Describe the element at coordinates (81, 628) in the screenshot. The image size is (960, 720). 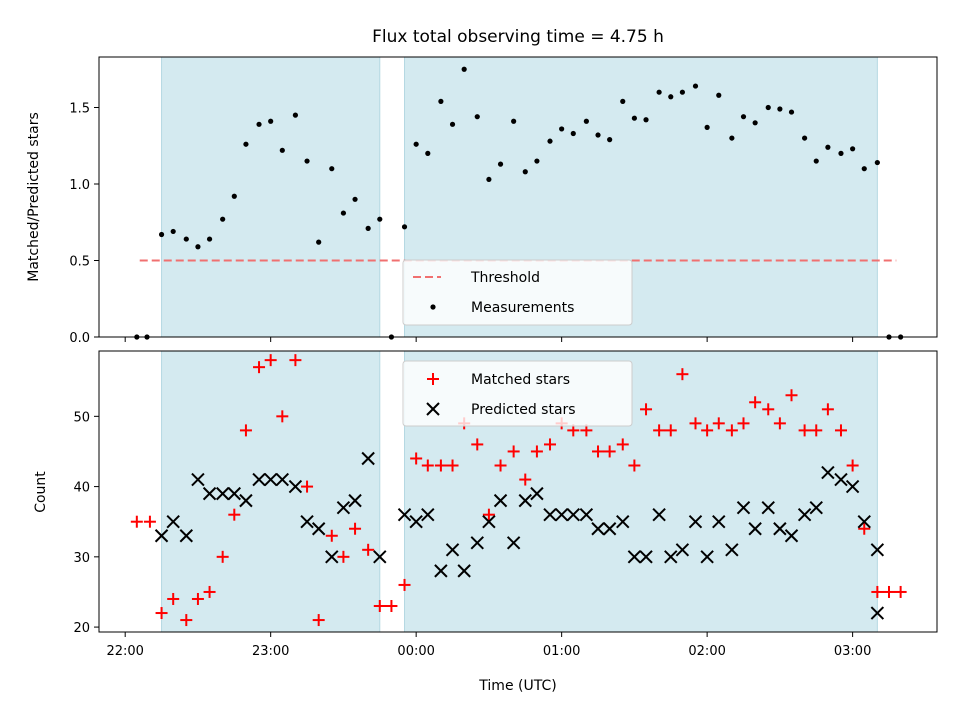
I see `y-tick-label: 20` at that location.